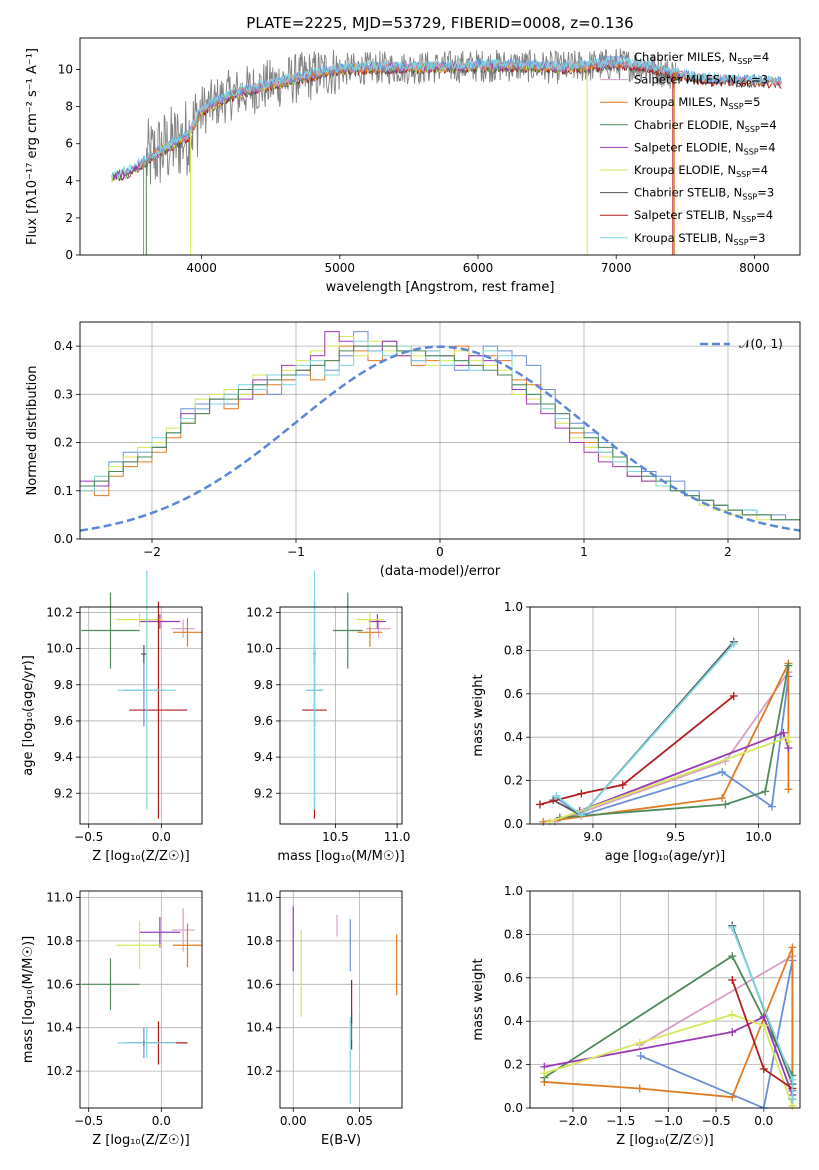 The image size is (819, 1170). Describe the element at coordinates (340, 268) in the screenshot. I see `x-tick-label: 5000` at that location.